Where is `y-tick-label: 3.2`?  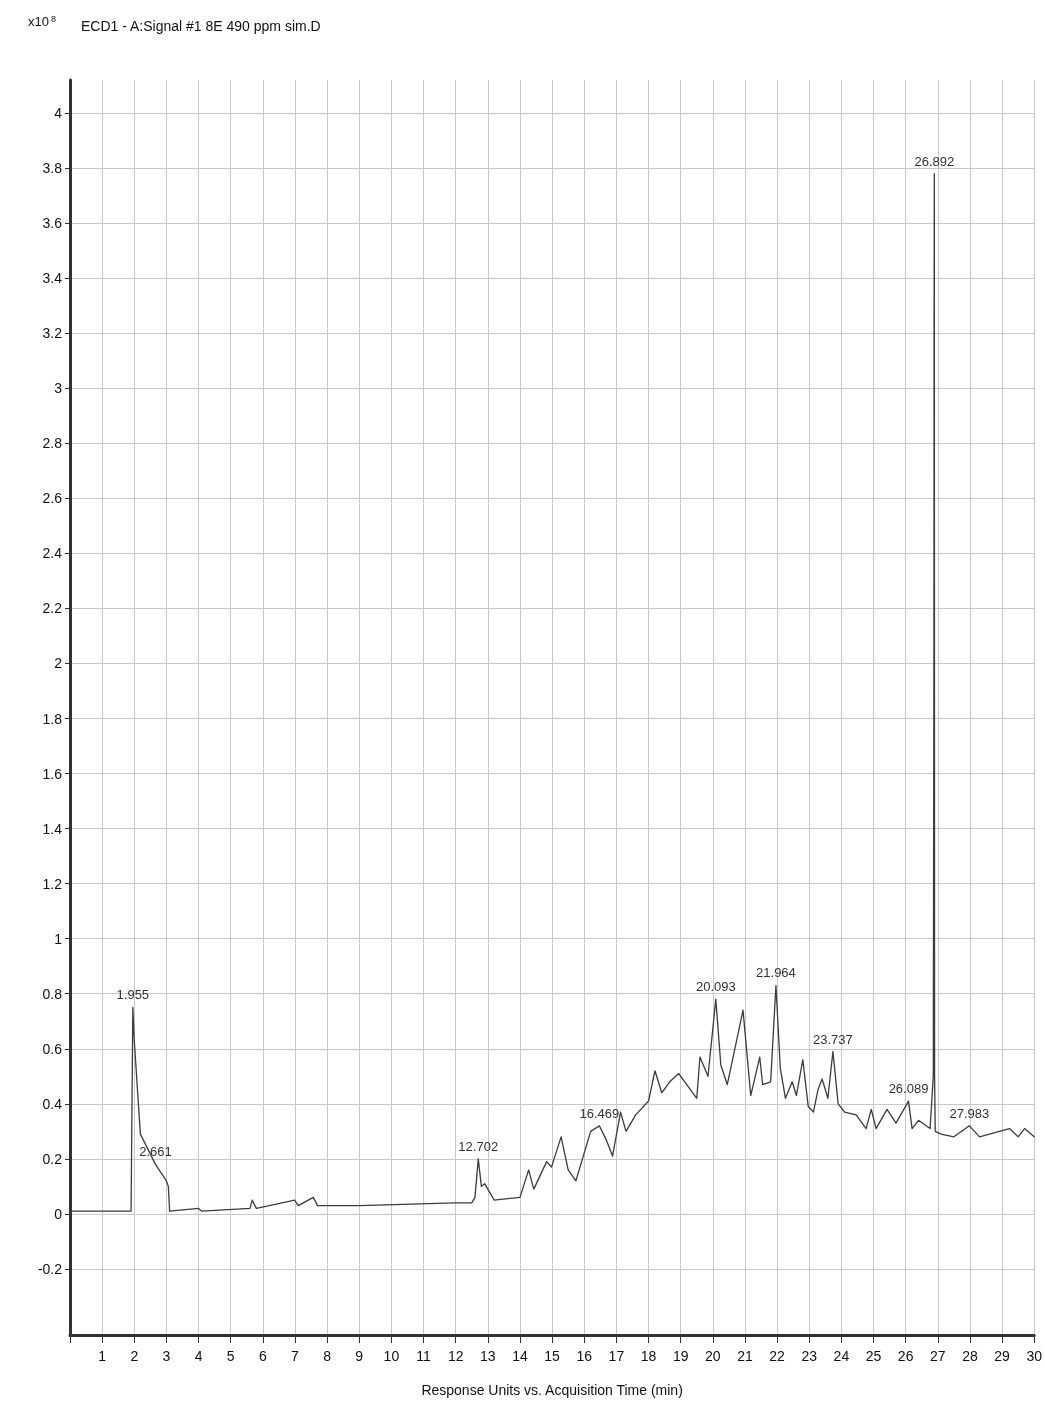
y-tick-label: 3.2 is located at coordinates (52, 333).